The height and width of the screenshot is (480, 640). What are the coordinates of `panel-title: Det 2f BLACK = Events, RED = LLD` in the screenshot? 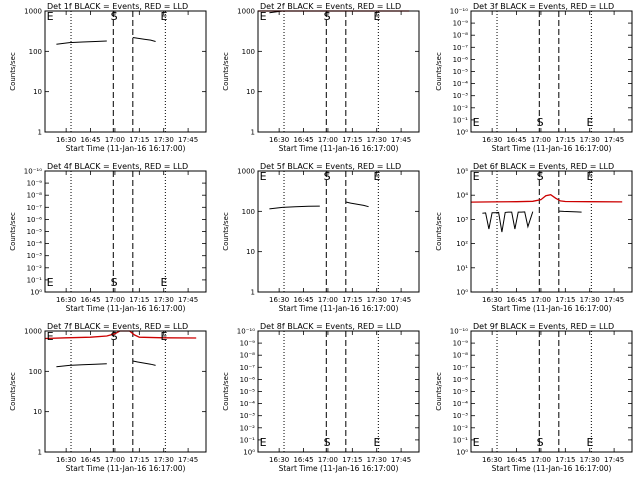 It's located at (330, 6).